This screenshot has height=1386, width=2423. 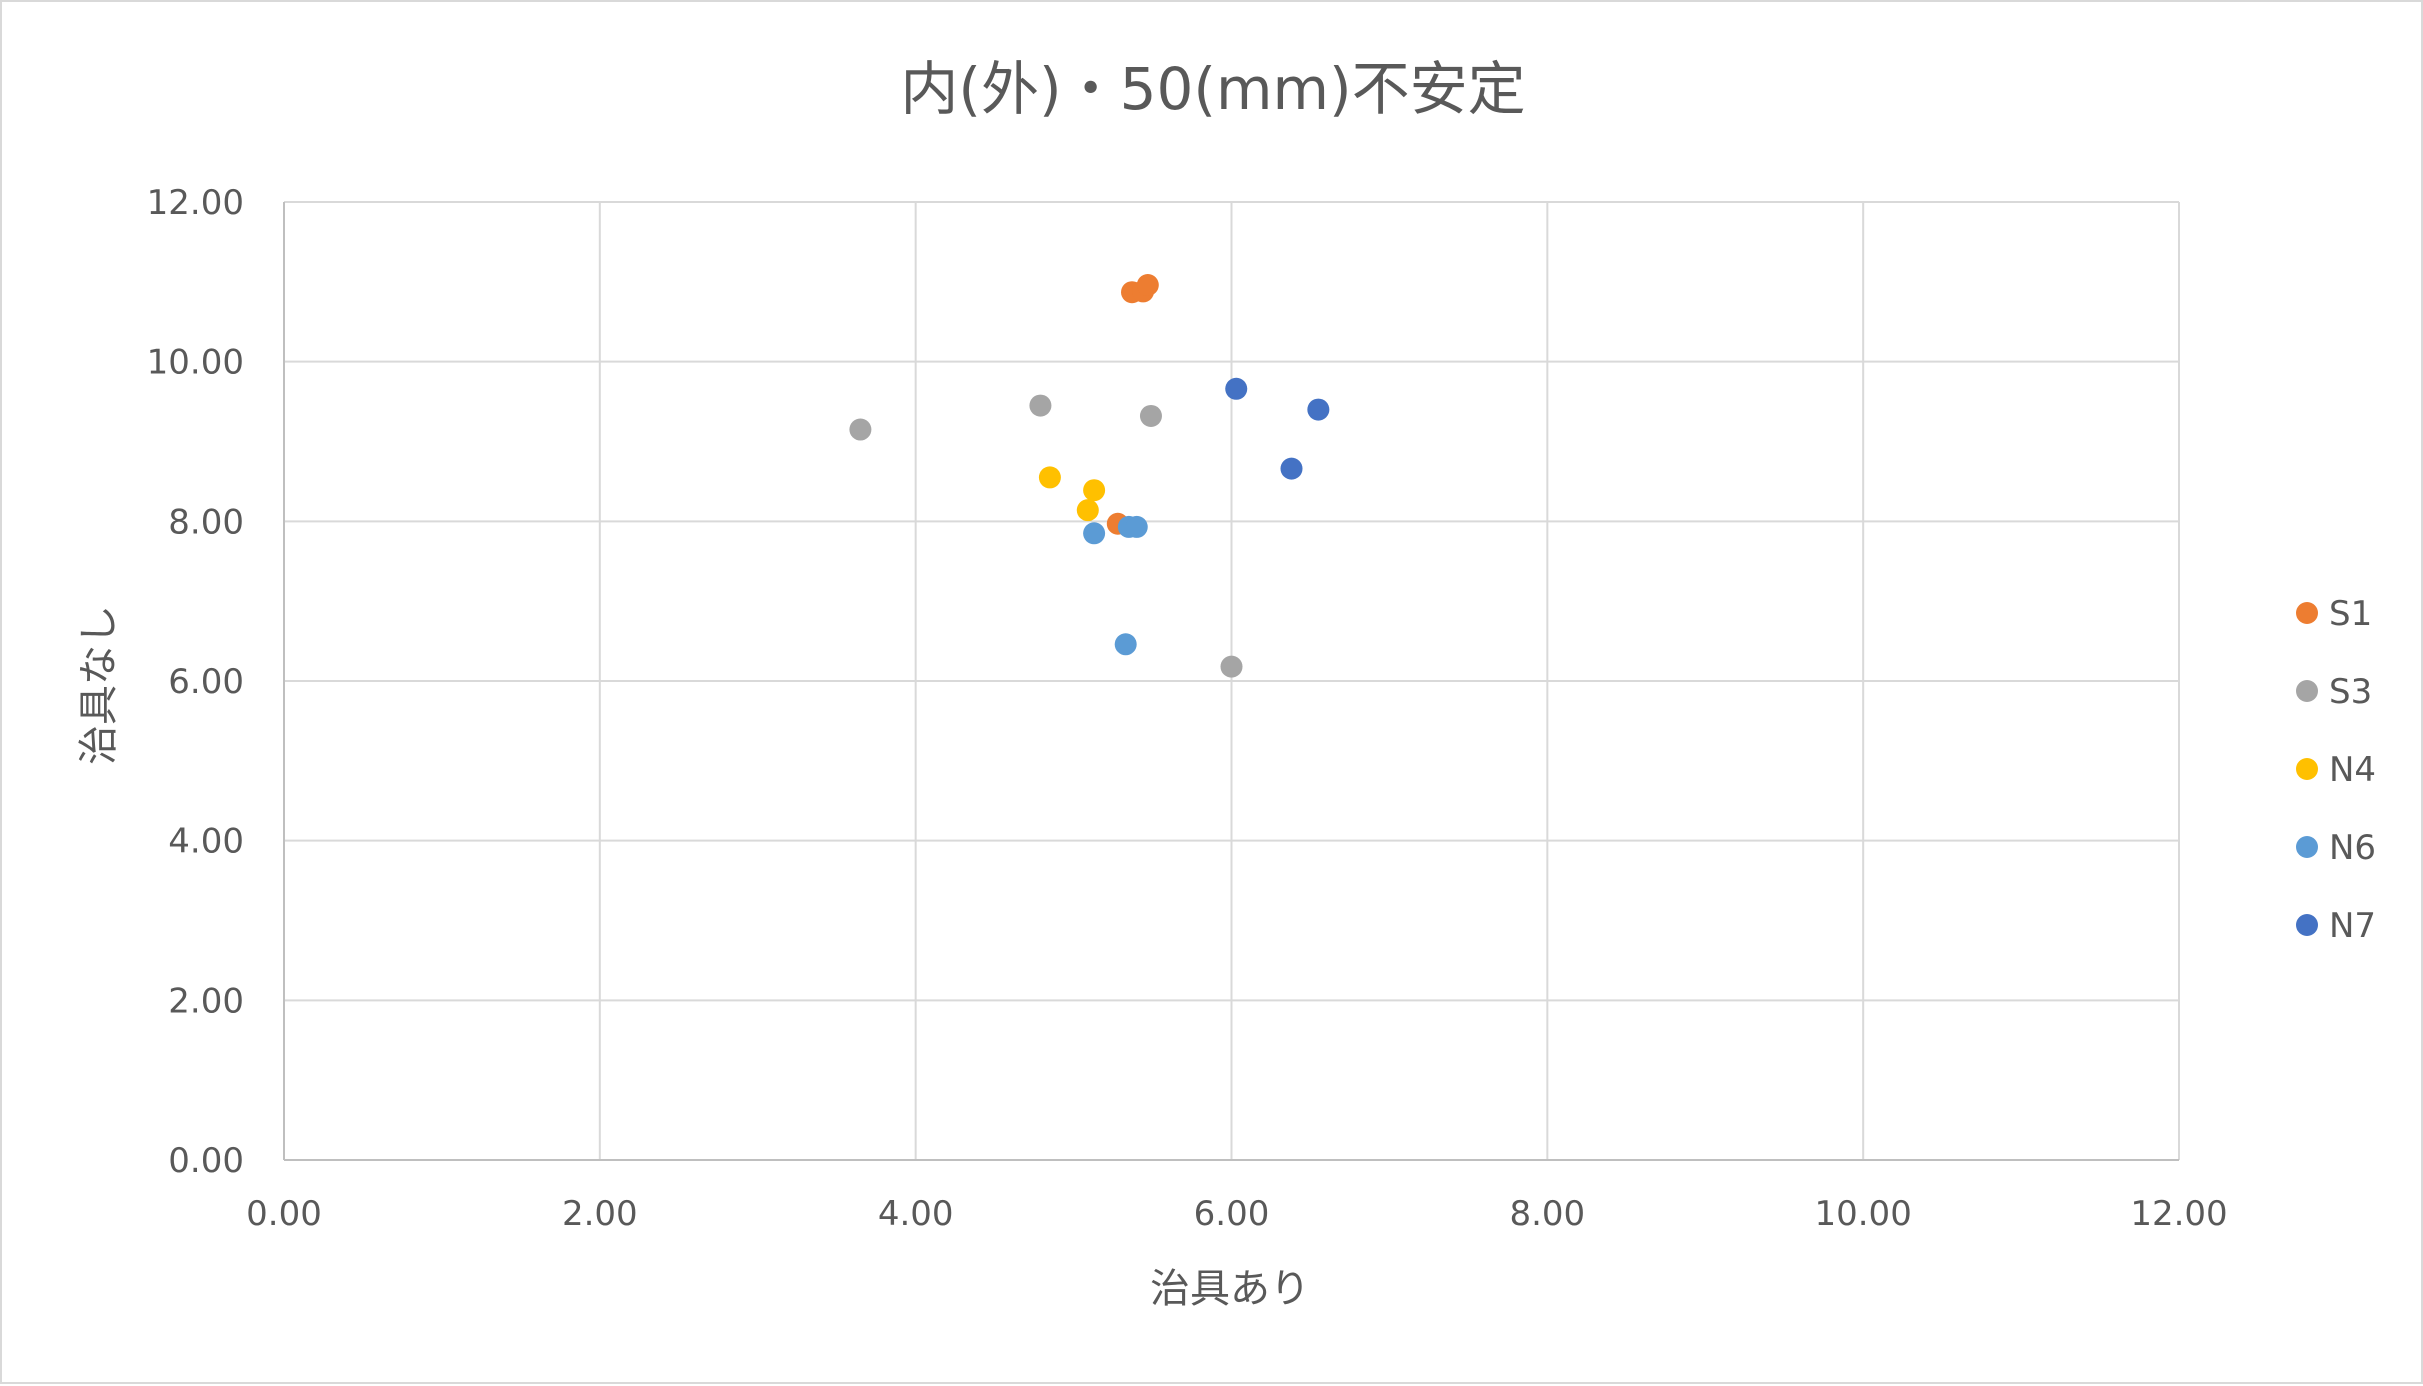 What do you see at coordinates (206, 682) in the screenshot?
I see `y-tick-label: 6.00` at bounding box center [206, 682].